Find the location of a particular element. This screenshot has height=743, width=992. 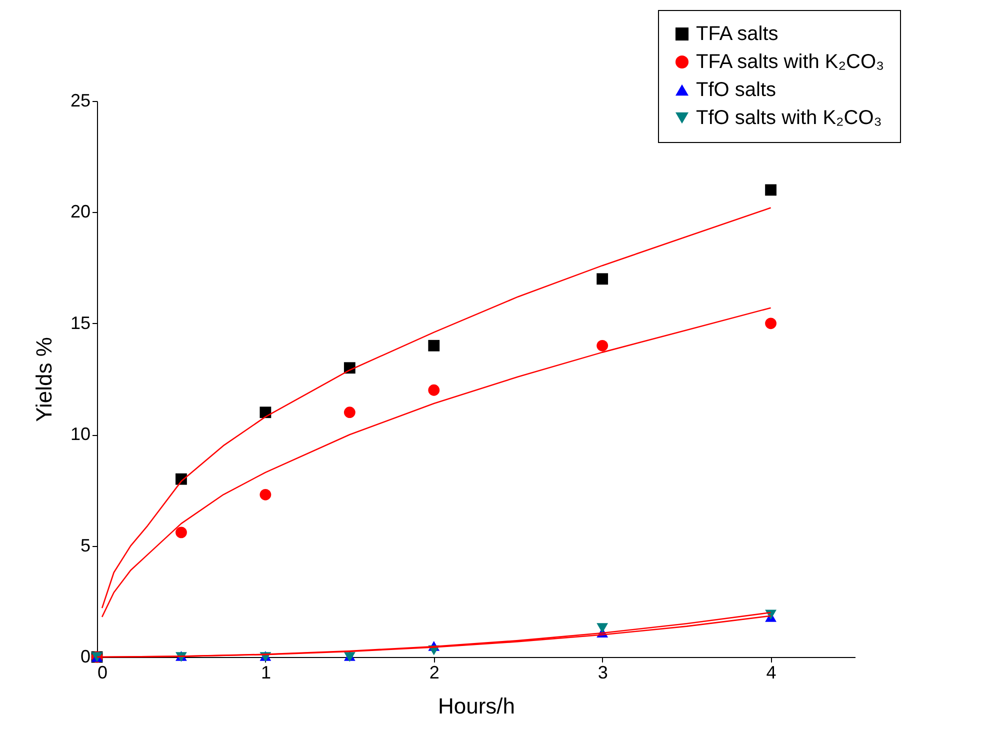

y-tick-label: 20 is located at coordinates (80, 212).